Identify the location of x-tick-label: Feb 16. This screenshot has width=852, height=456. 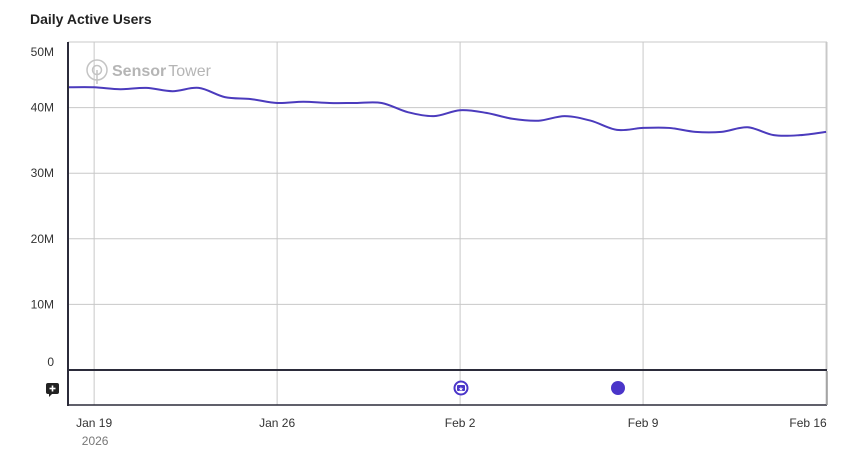
(808, 423).